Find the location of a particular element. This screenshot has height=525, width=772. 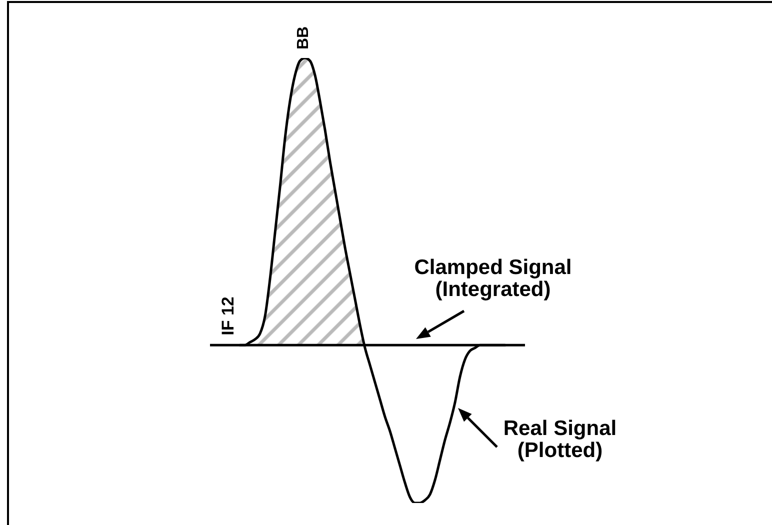

annotation: Clamped Signal (Integrated) is located at coordinates (493, 278).